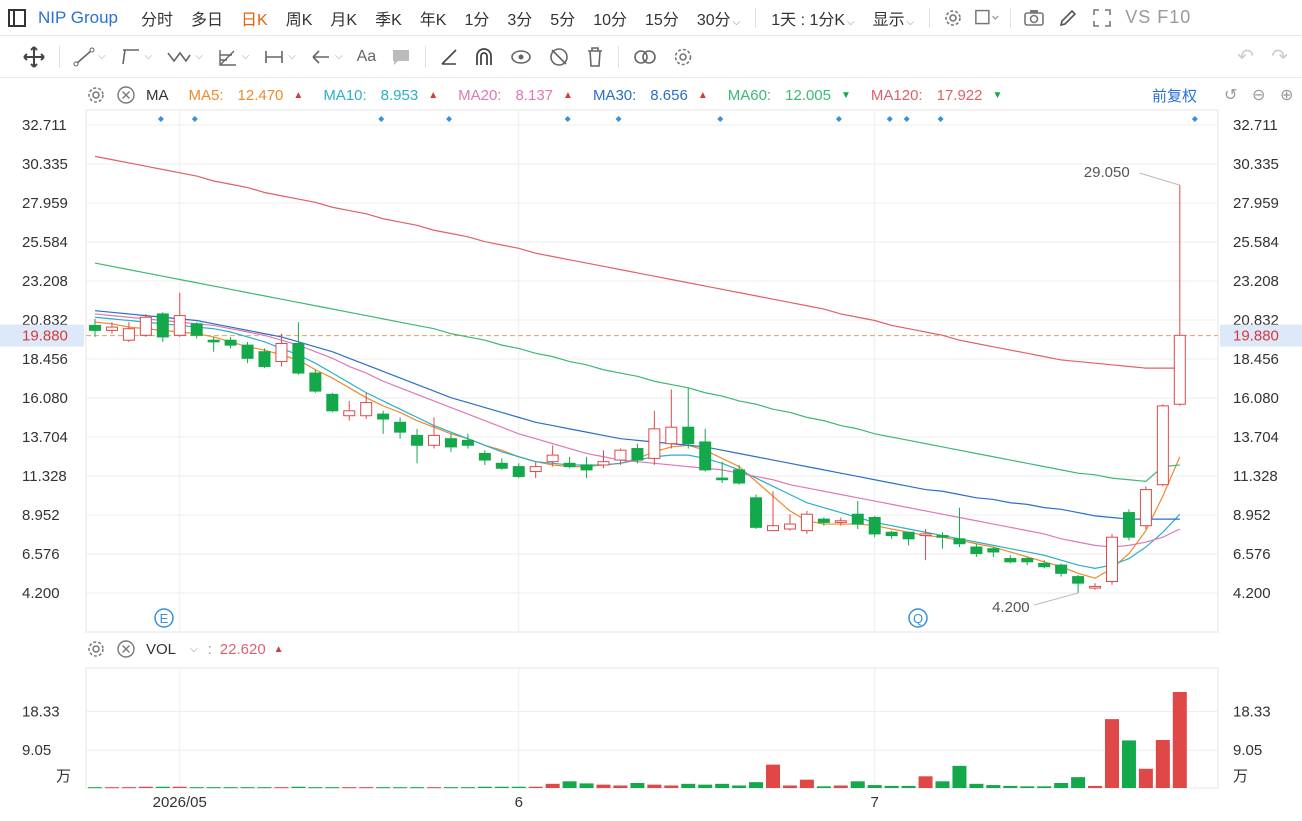  What do you see at coordinates (41, 515) in the screenshot?
I see `price-tick-label: 8.952` at bounding box center [41, 515].